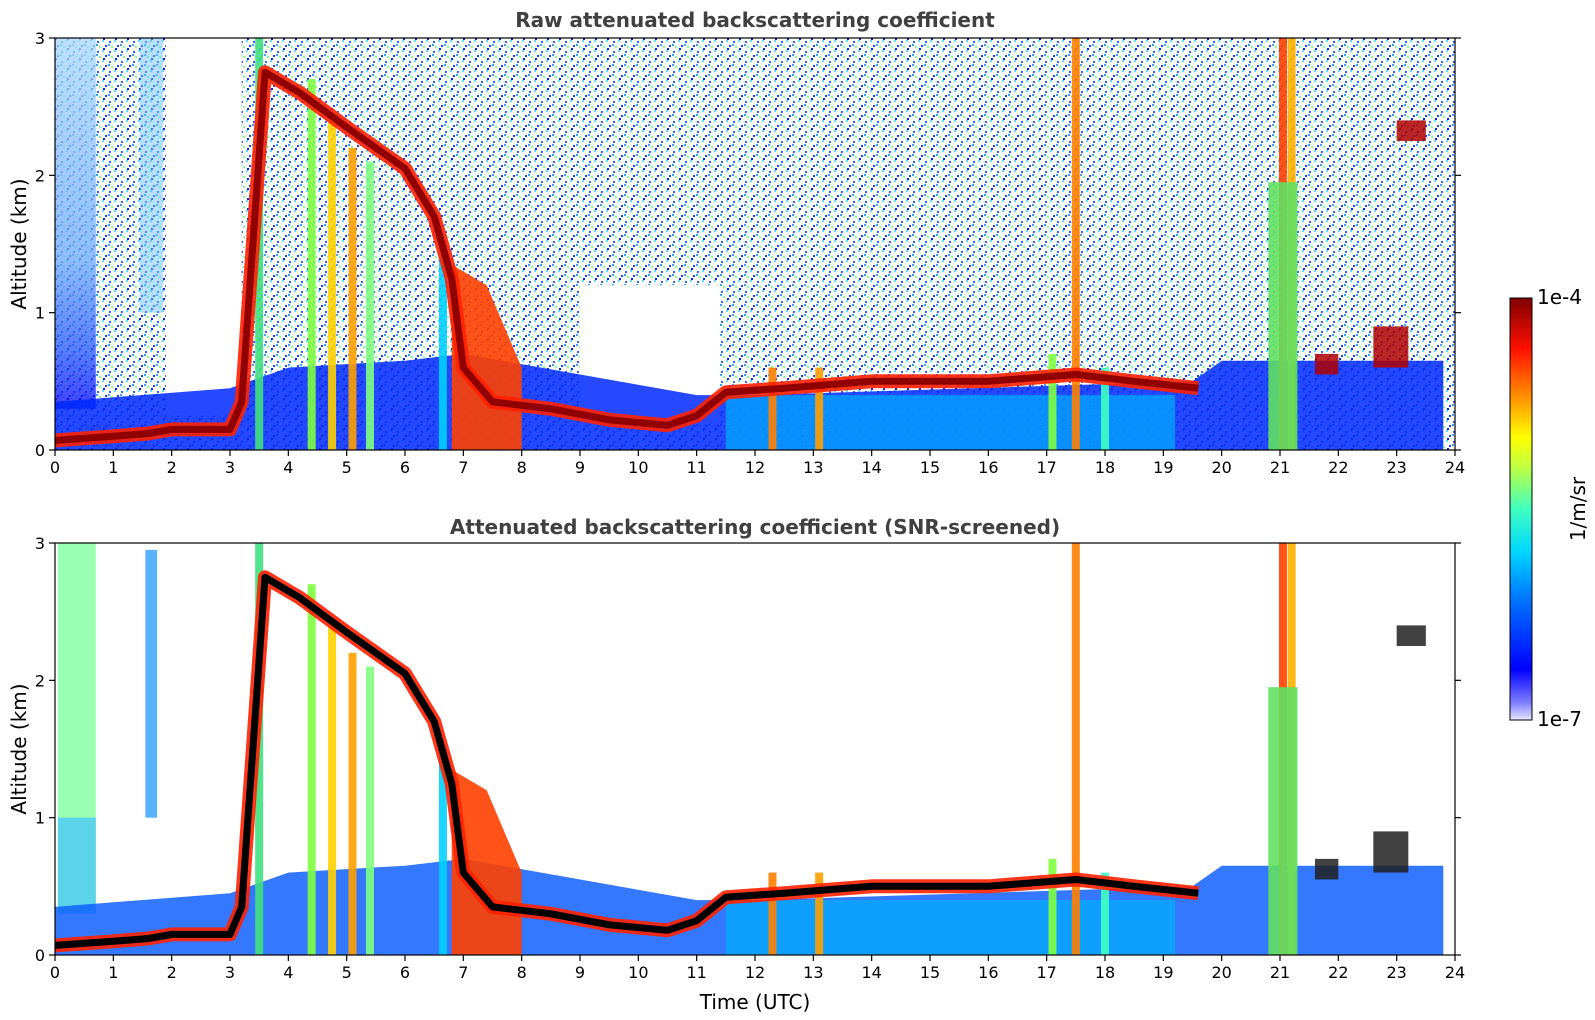 The image size is (1595, 1020). What do you see at coordinates (1521, 509) in the screenshot?
I see `colorbar-gradient` at bounding box center [1521, 509].